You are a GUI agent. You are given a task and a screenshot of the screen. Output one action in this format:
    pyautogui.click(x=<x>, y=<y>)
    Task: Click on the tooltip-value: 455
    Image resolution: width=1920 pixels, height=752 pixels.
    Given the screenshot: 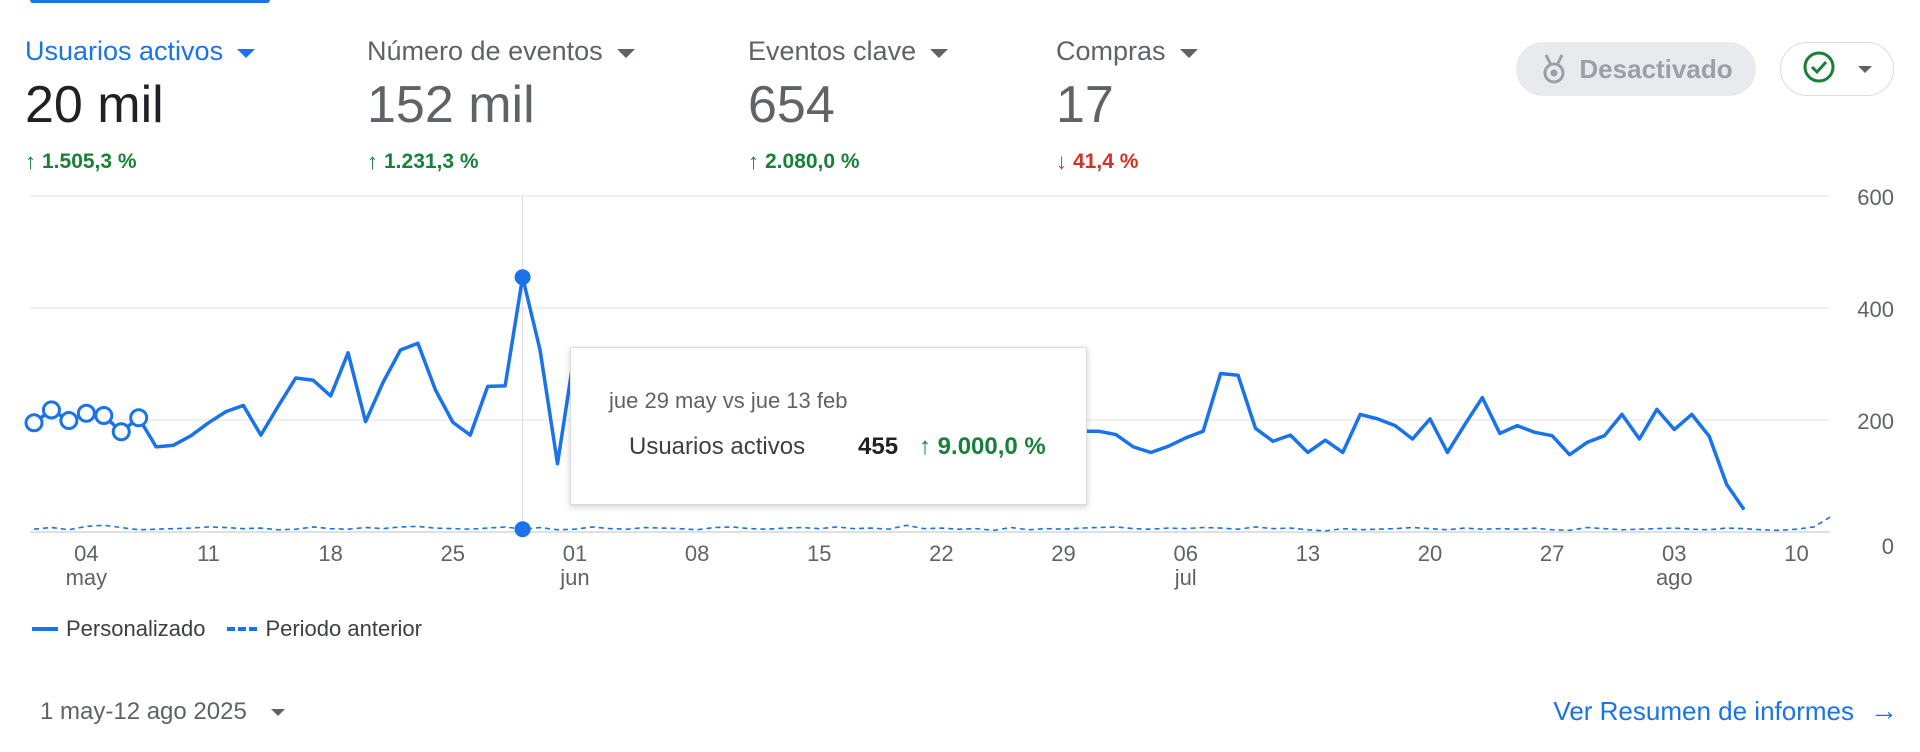 What is the action you would take?
    pyautogui.click(x=878, y=446)
    